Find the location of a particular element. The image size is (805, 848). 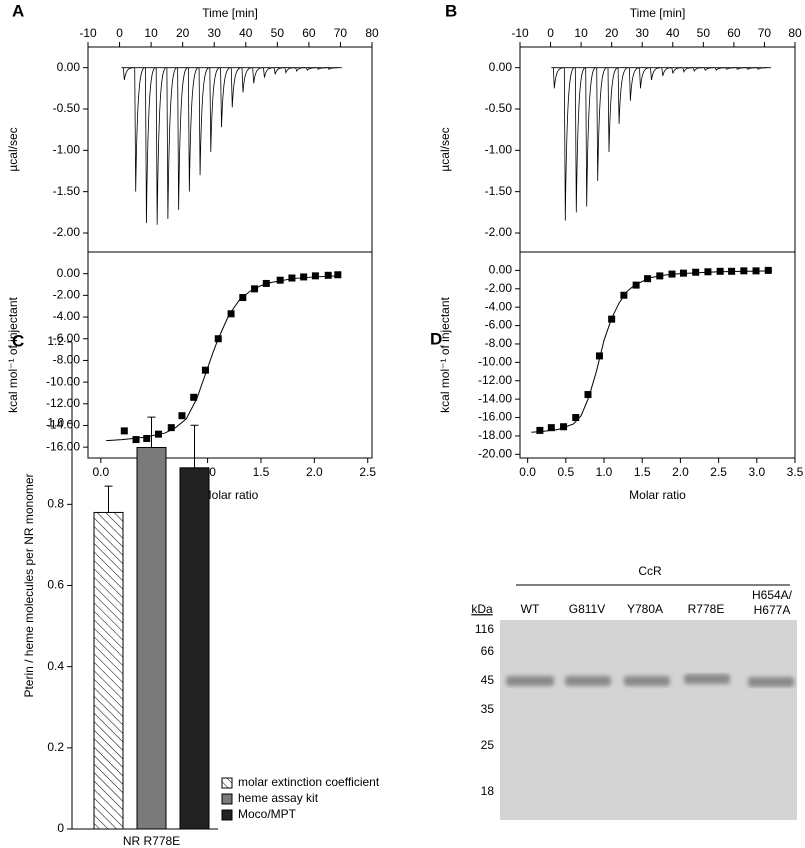

y-tick-label: -18.00 is located at coordinates (495, 435).